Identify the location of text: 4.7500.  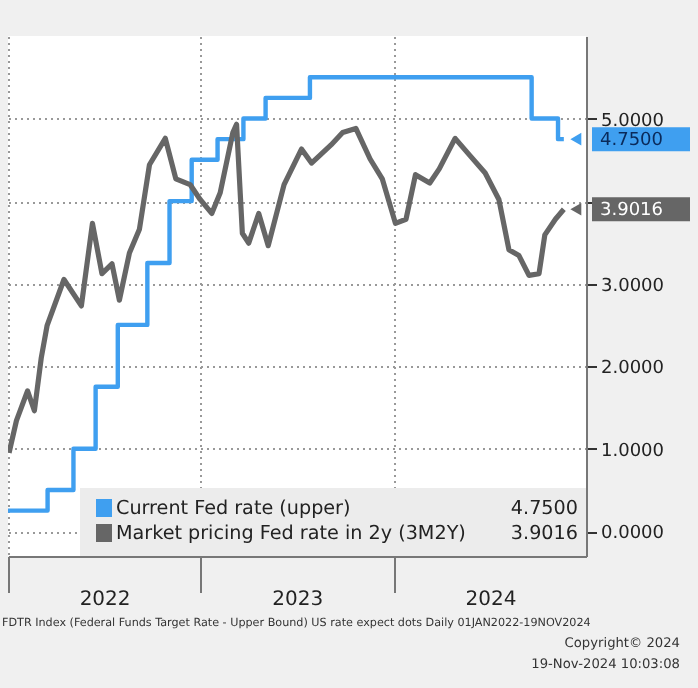
(544, 509).